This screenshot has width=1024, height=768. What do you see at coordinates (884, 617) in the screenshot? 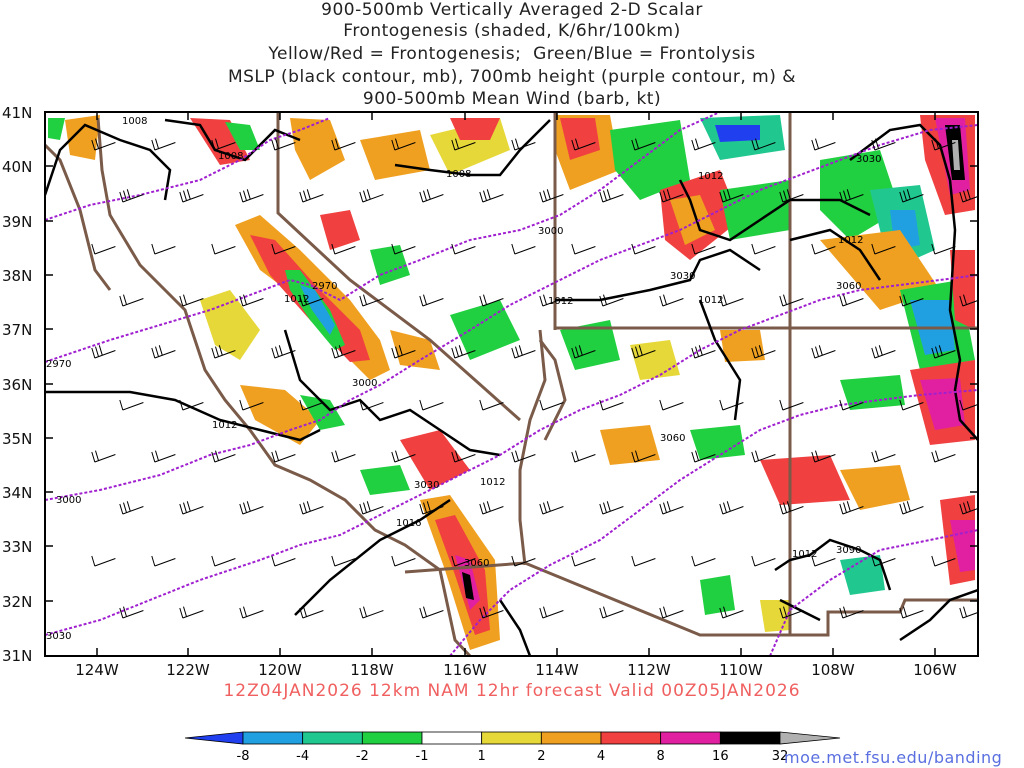
I see `border-mexico` at bounding box center [884, 617].